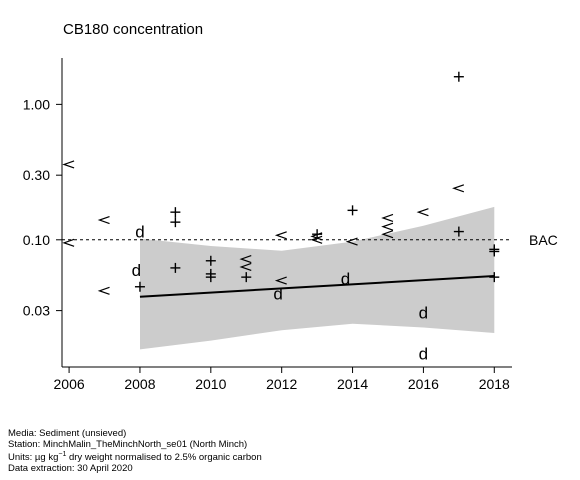  What do you see at coordinates (36, 104) in the screenshot?
I see `y-tick-label: 1.00` at bounding box center [36, 104].